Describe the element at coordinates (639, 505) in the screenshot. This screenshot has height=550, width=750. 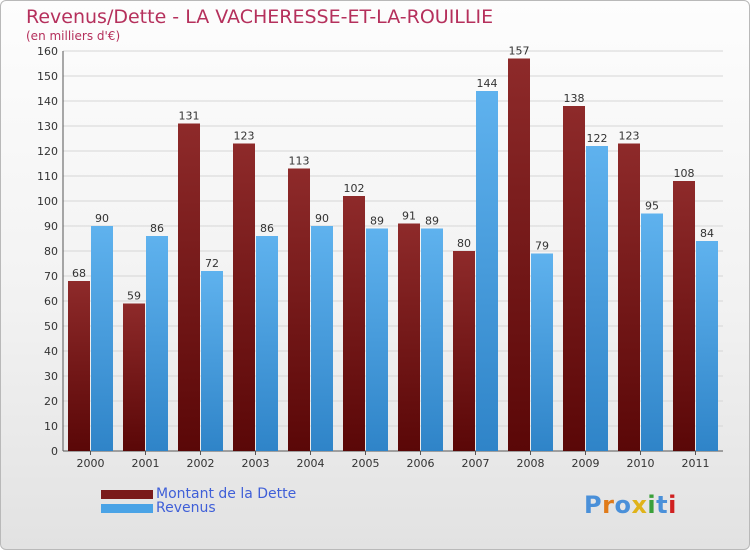
I see `logo-letter: x` at that location.